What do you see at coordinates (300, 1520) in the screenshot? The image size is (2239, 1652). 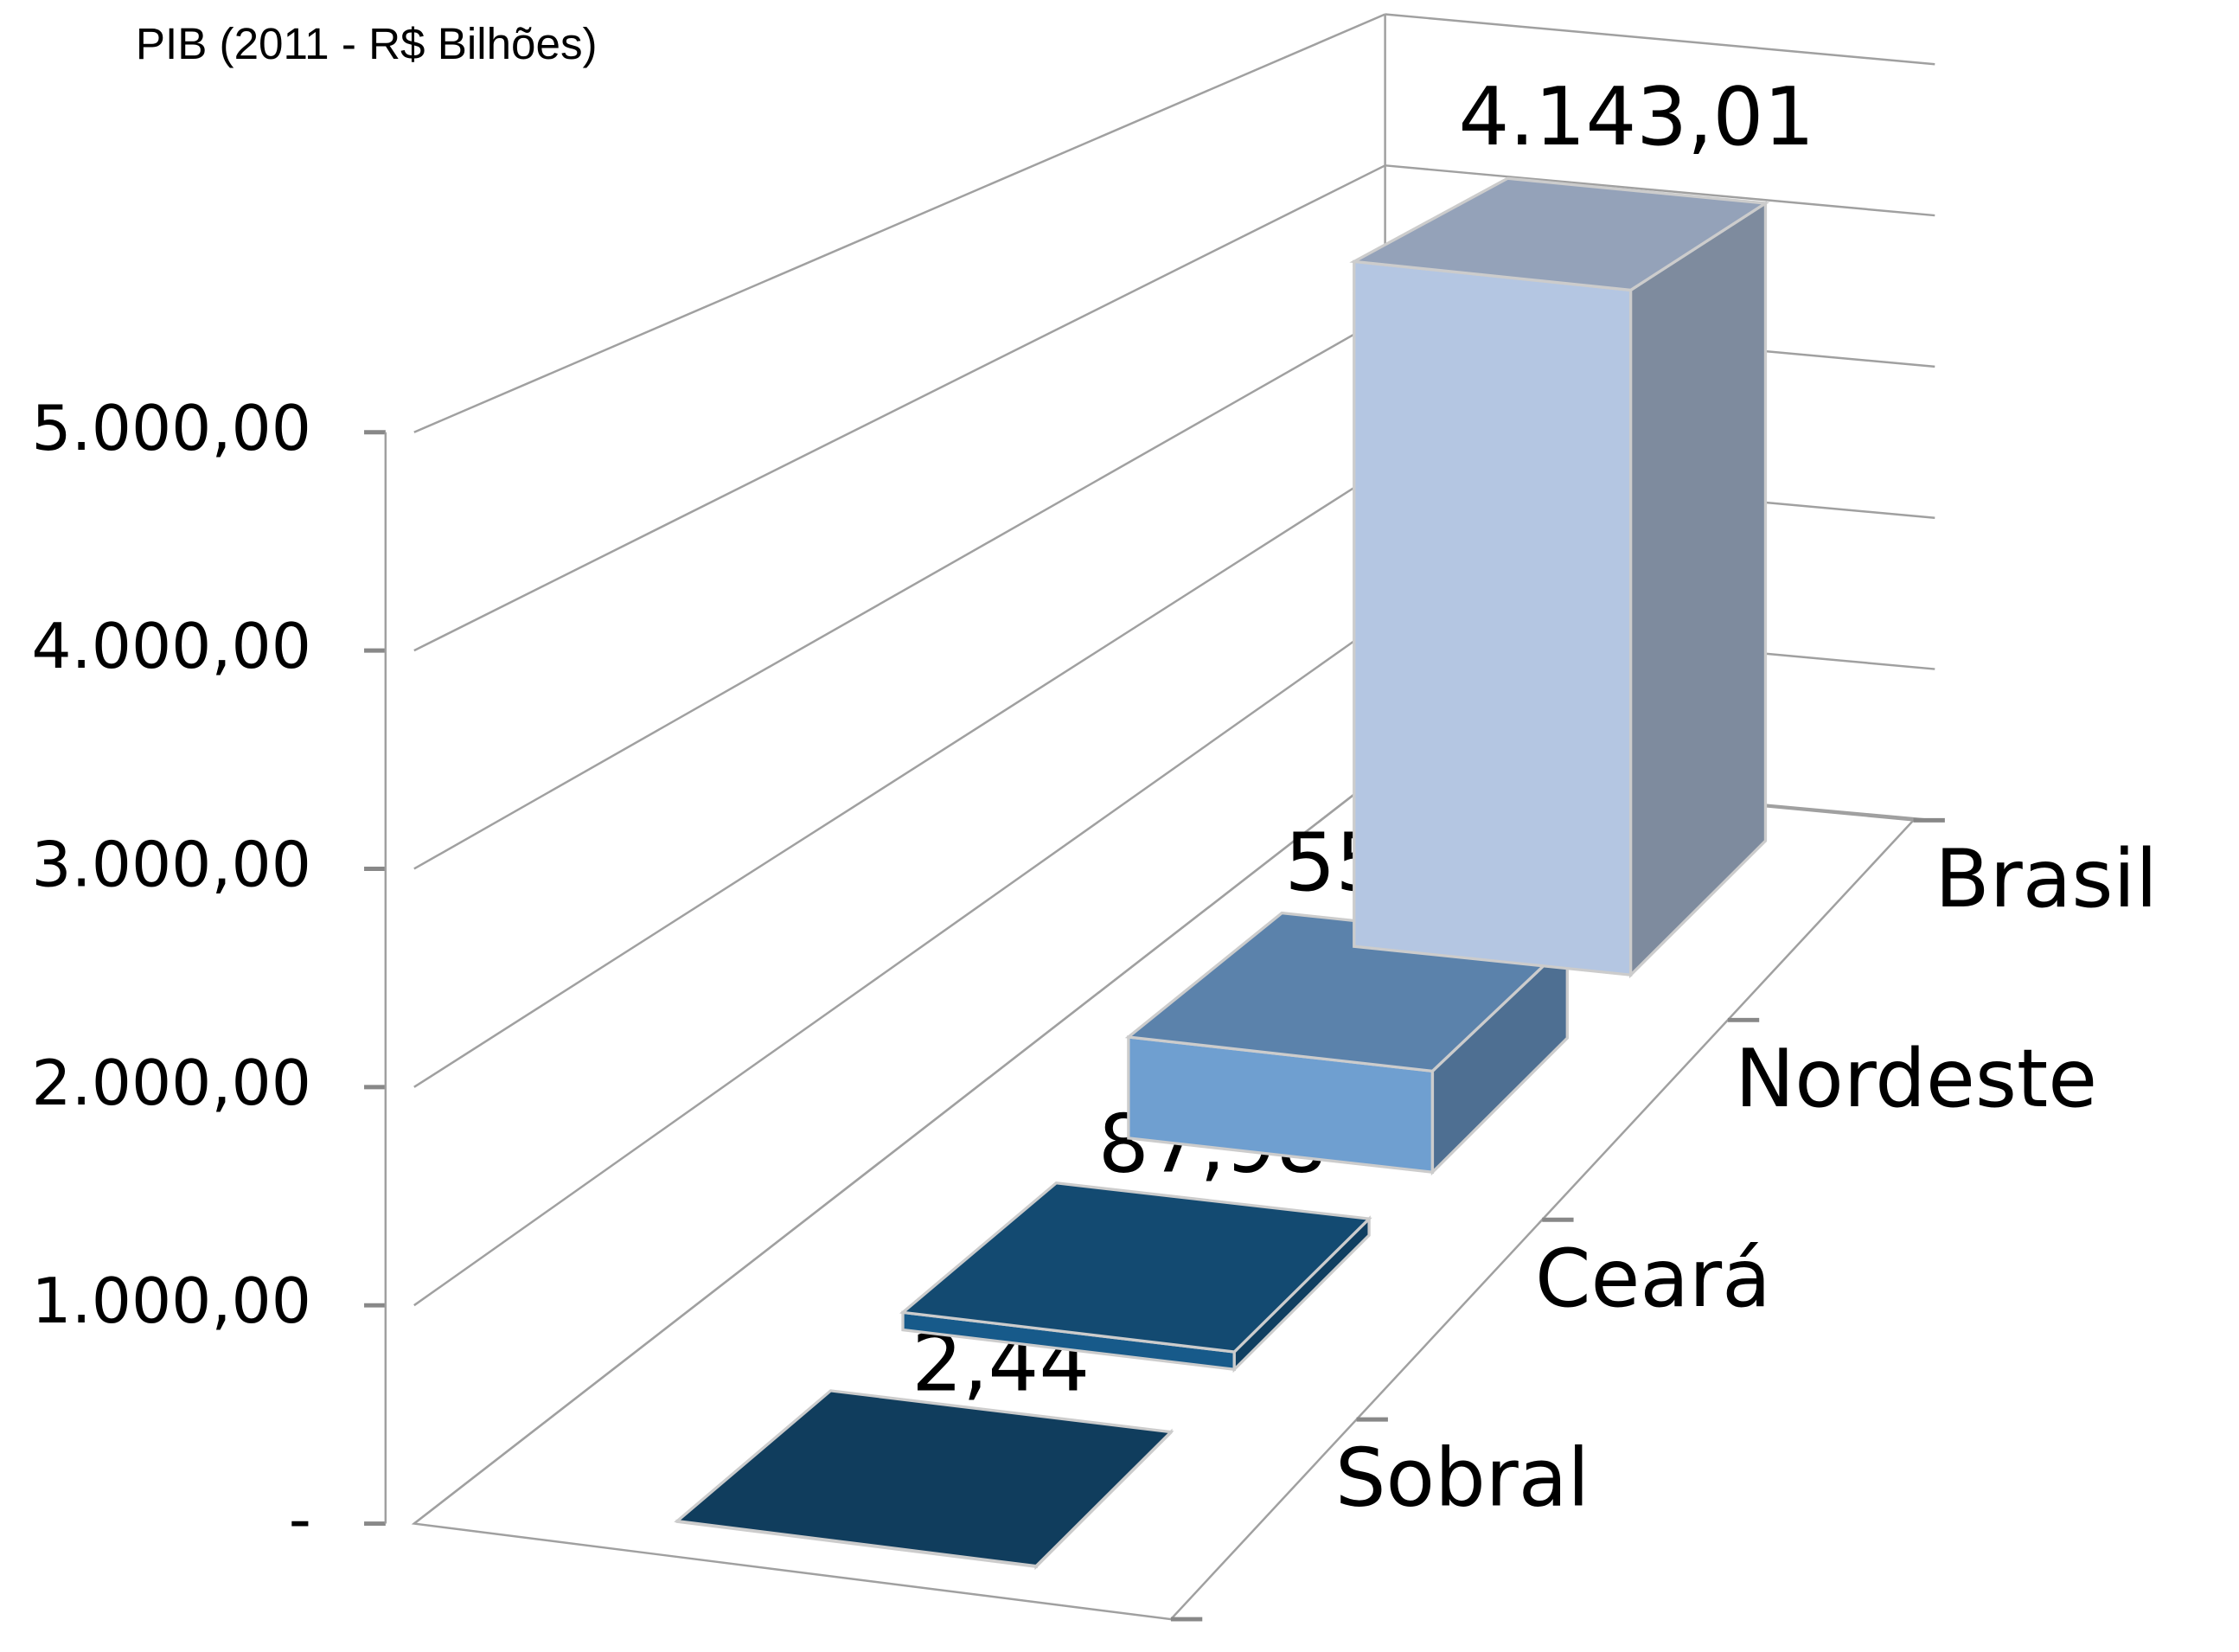 I see `y-tick-label: -` at bounding box center [300, 1520].